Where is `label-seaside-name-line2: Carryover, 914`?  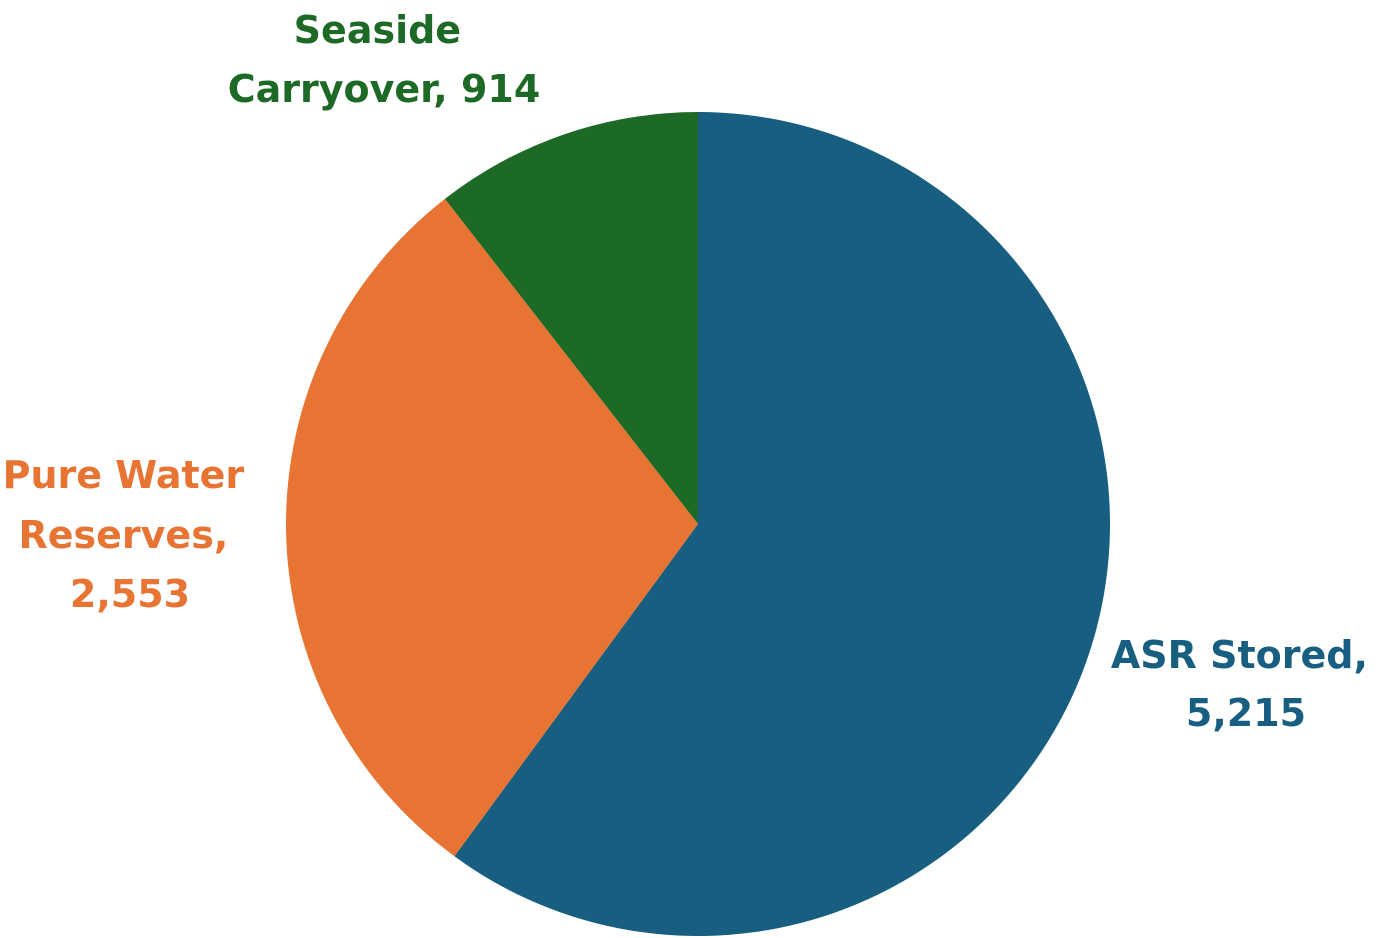
label-seaside-name-line2: Carryover, 914 is located at coordinates (384, 89).